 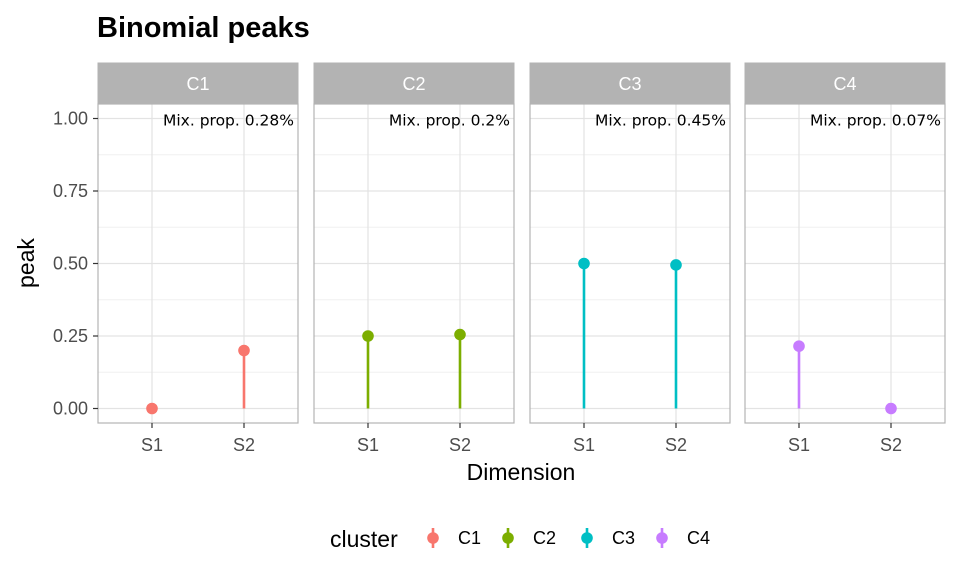 I want to click on facet-strip-label: C3, so click(x=629, y=84).